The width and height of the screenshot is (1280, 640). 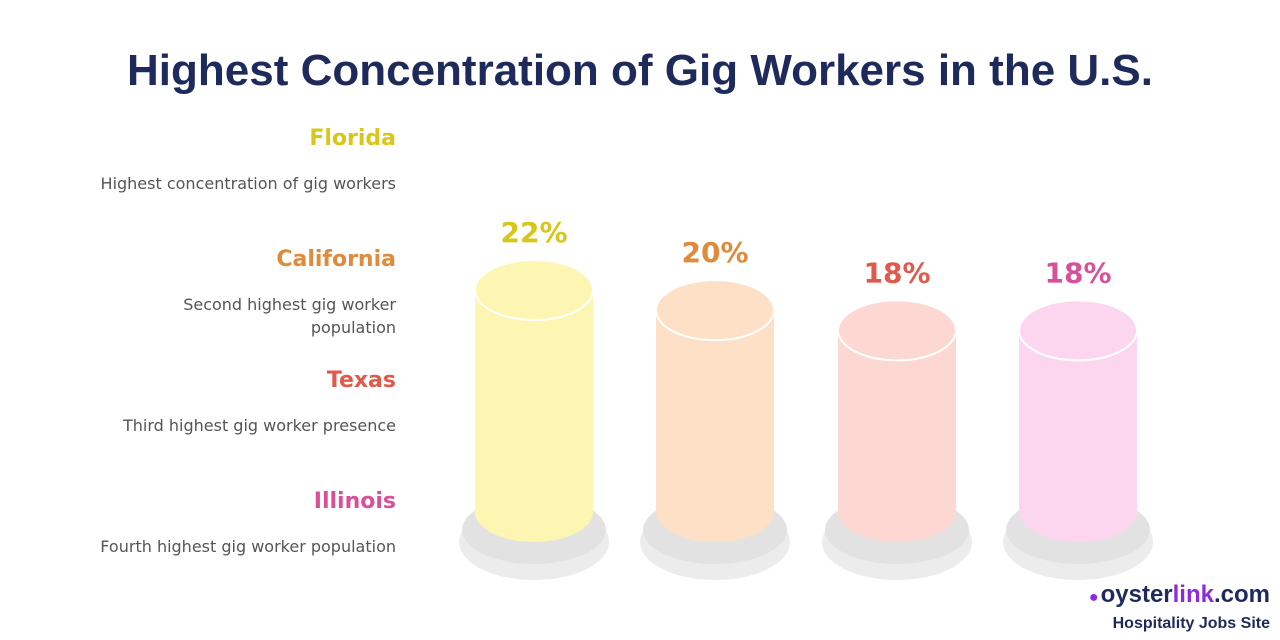 What do you see at coordinates (248, 402) in the screenshot?
I see `legend-item-texas: Texas Third highest gig worker presence` at bounding box center [248, 402].